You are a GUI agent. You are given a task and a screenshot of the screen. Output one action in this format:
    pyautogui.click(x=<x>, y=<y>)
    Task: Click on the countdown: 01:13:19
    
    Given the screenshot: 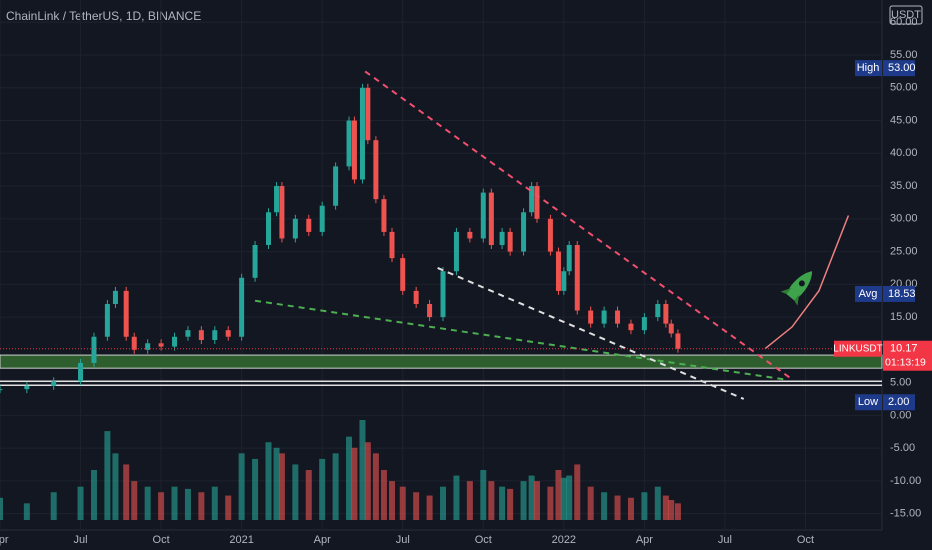 What is the action you would take?
    pyautogui.click(x=905, y=363)
    